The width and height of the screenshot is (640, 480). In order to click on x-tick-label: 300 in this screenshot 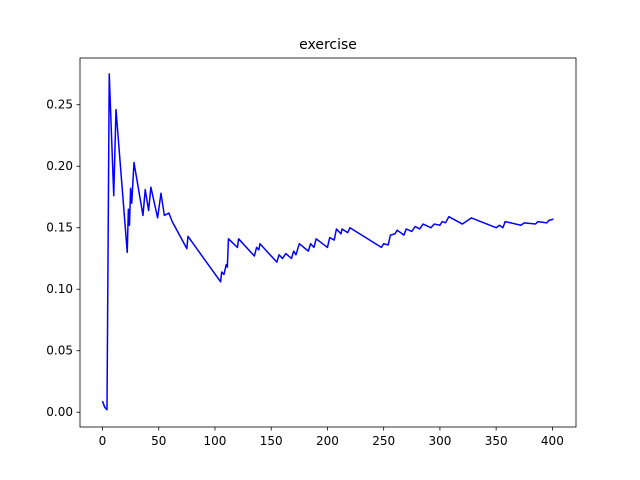, I will do `click(439, 441)`.